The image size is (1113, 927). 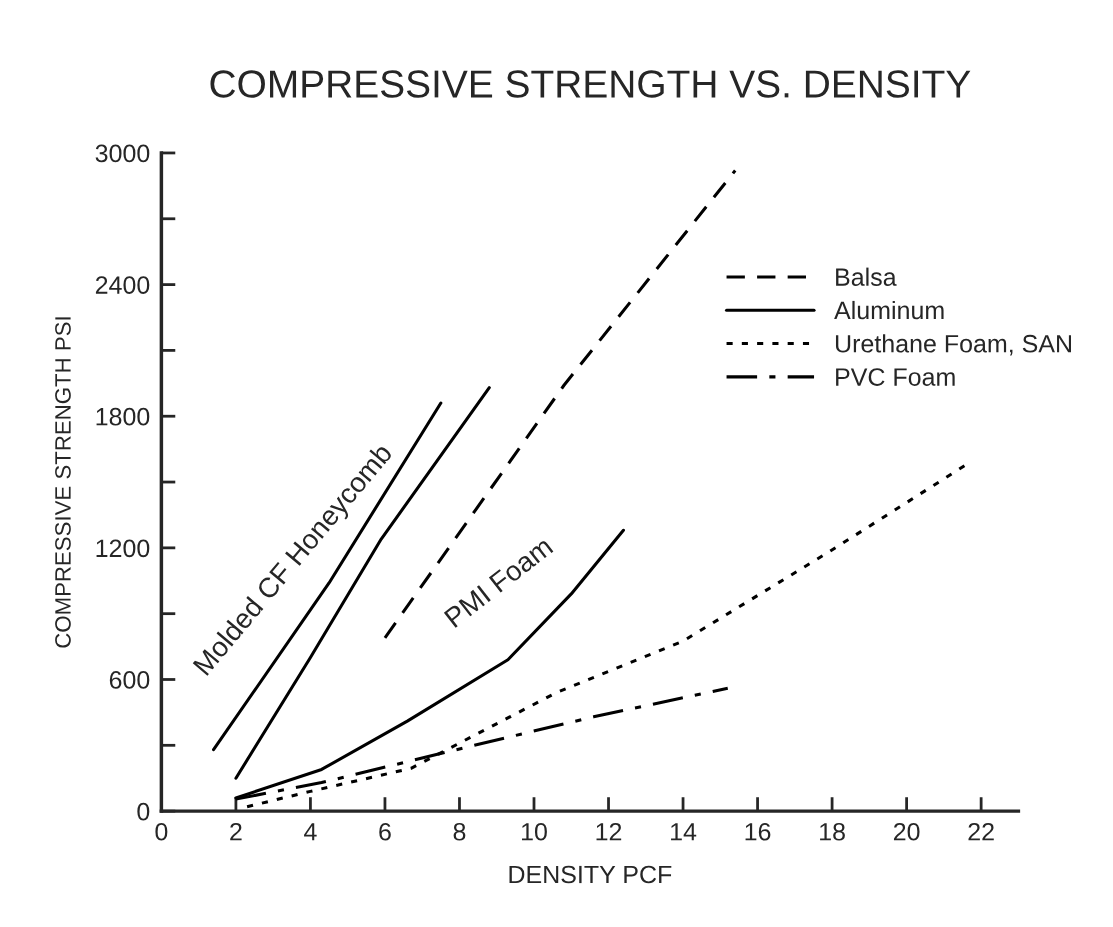 What do you see at coordinates (684, 832) in the screenshot?
I see `x-tick-label: 14` at bounding box center [684, 832].